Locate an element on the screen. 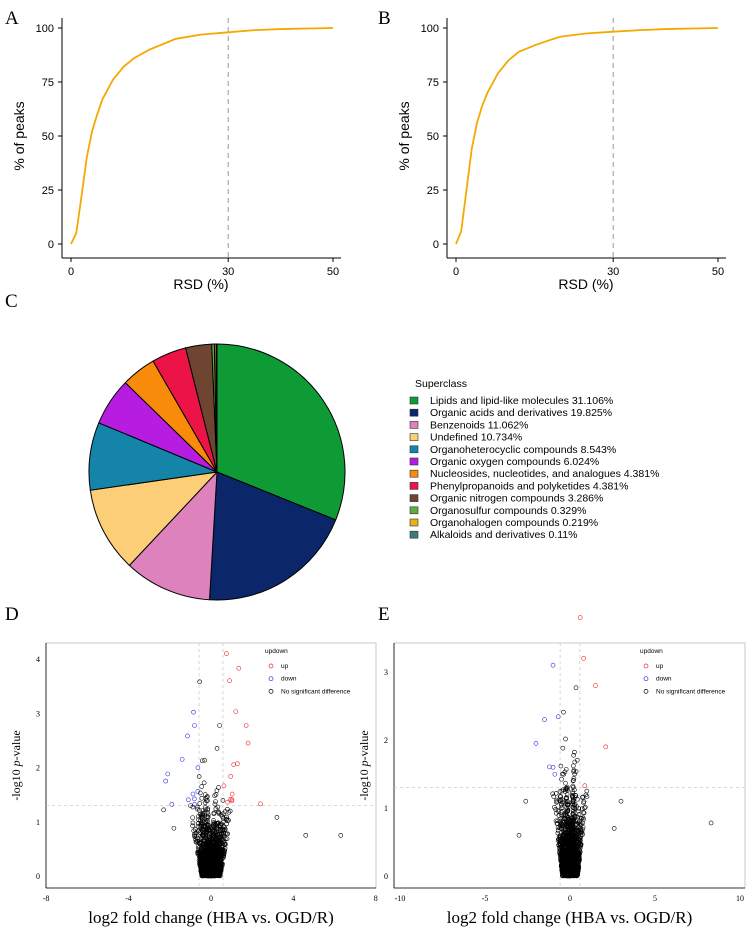 The width and height of the screenshot is (753, 934). y-tick-label: 2 is located at coordinates (386, 740).